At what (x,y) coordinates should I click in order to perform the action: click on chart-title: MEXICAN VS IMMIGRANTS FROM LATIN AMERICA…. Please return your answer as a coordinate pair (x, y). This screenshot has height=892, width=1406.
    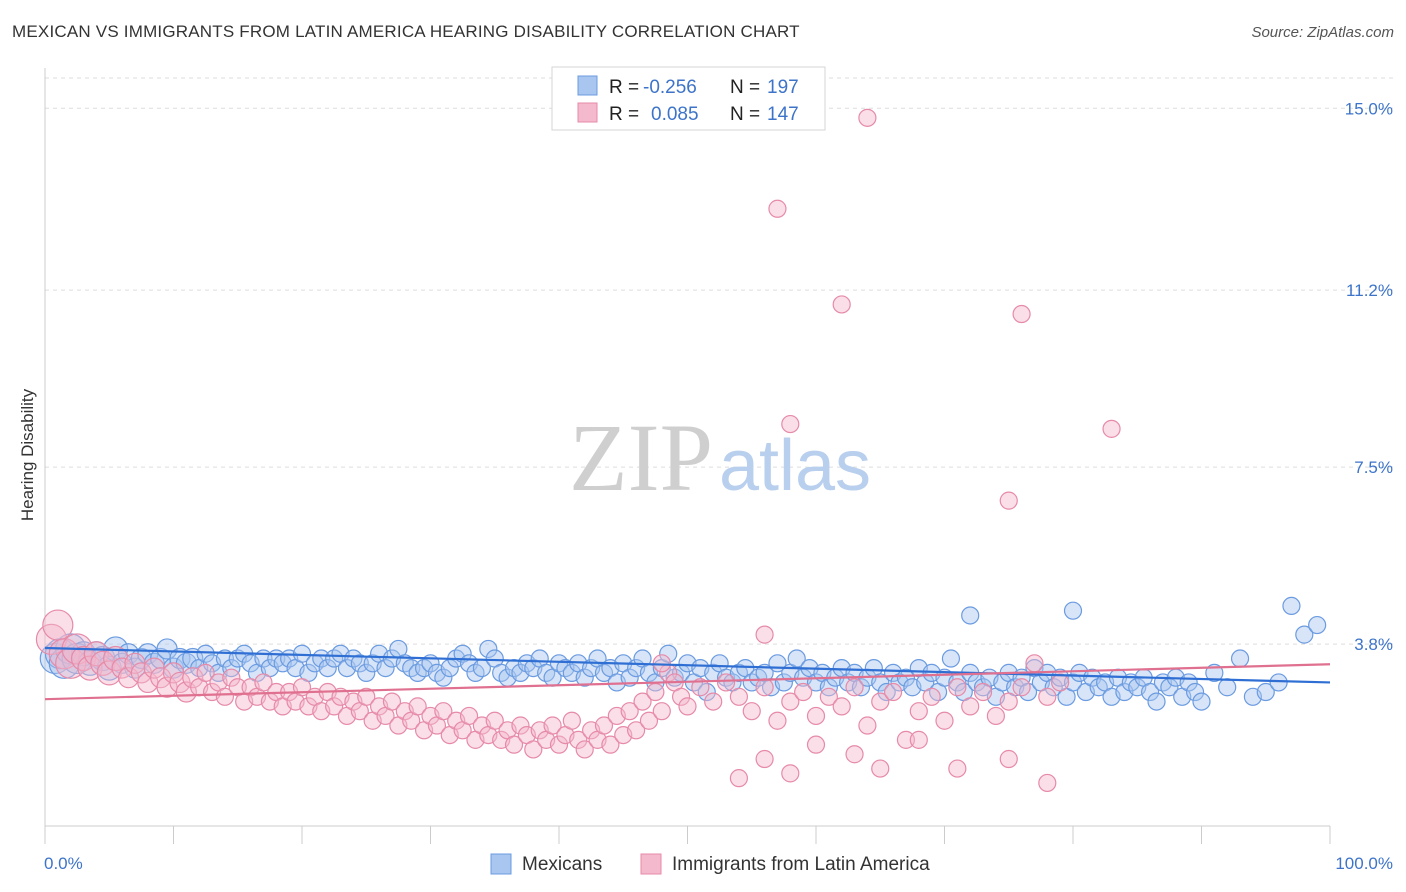
    Looking at the image, I should click on (406, 31).